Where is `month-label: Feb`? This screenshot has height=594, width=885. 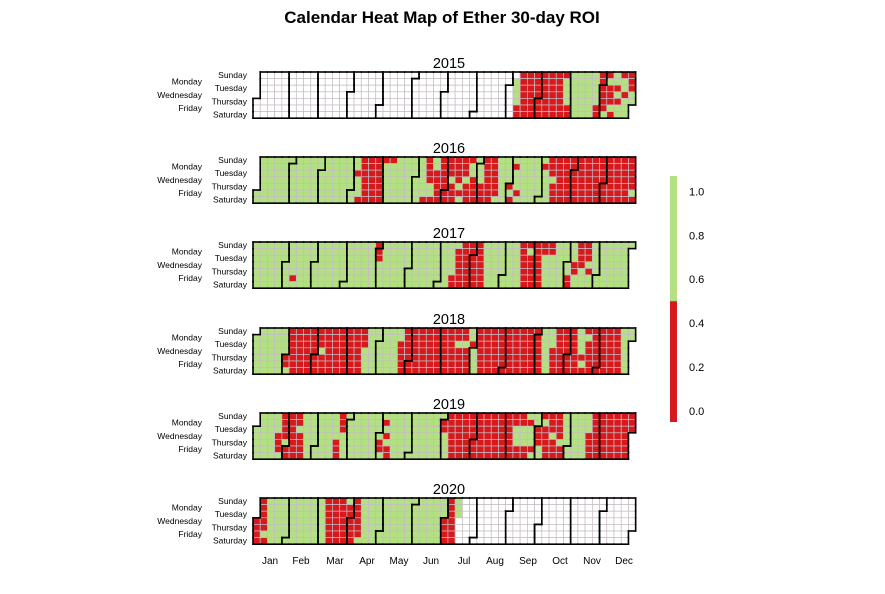
month-label: Feb is located at coordinates (301, 561).